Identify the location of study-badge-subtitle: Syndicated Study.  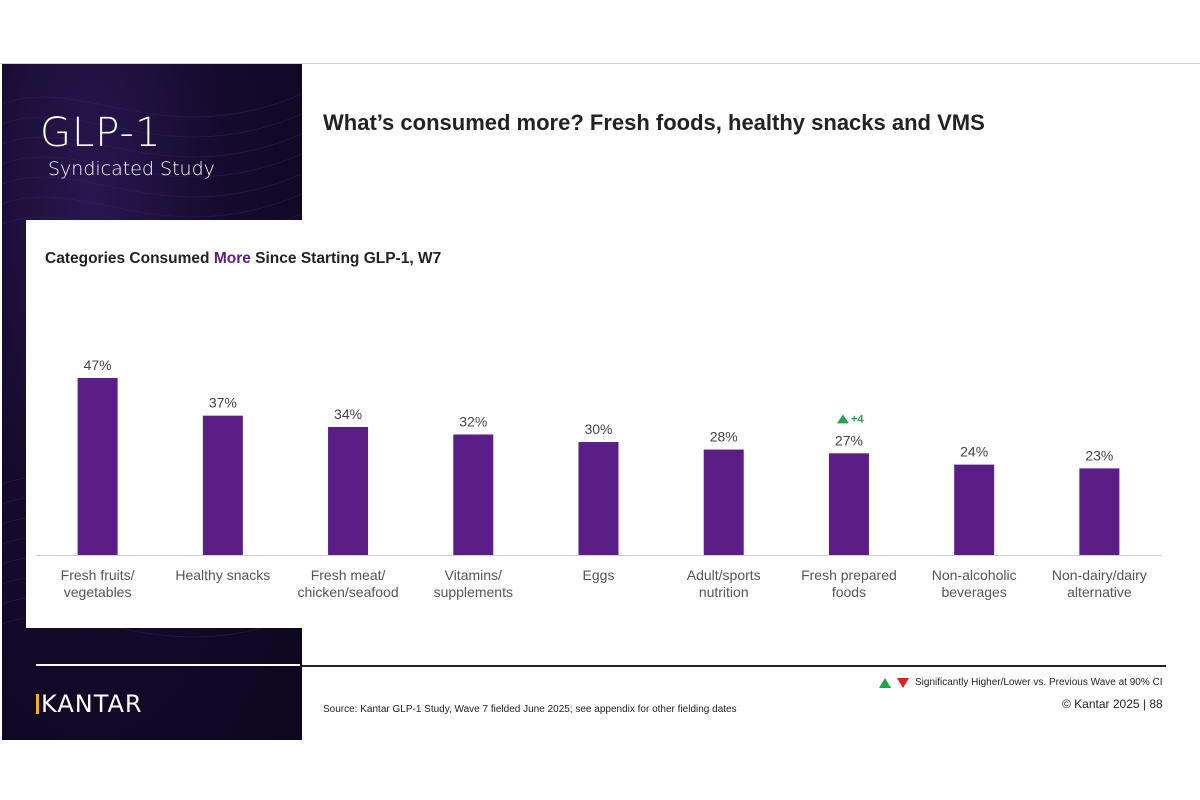
(131, 169).